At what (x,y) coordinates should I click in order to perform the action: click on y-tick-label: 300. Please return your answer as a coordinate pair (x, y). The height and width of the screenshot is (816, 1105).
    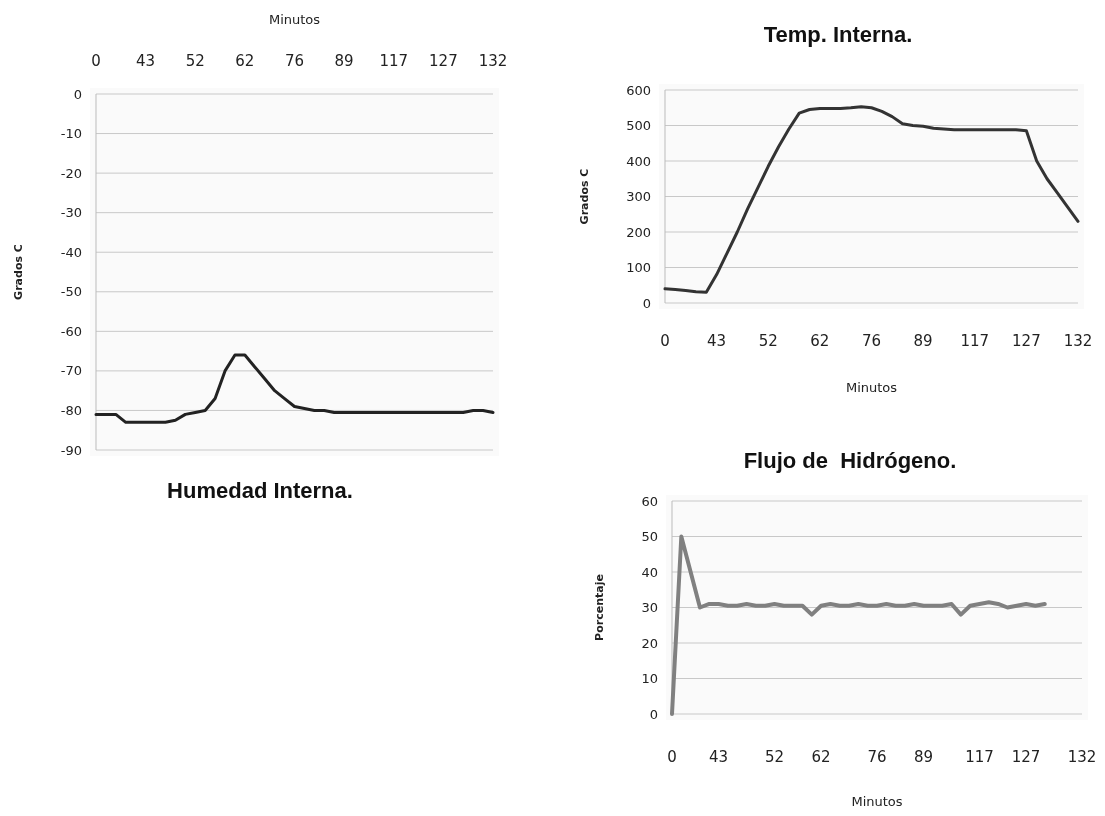
    Looking at the image, I should click on (638, 197).